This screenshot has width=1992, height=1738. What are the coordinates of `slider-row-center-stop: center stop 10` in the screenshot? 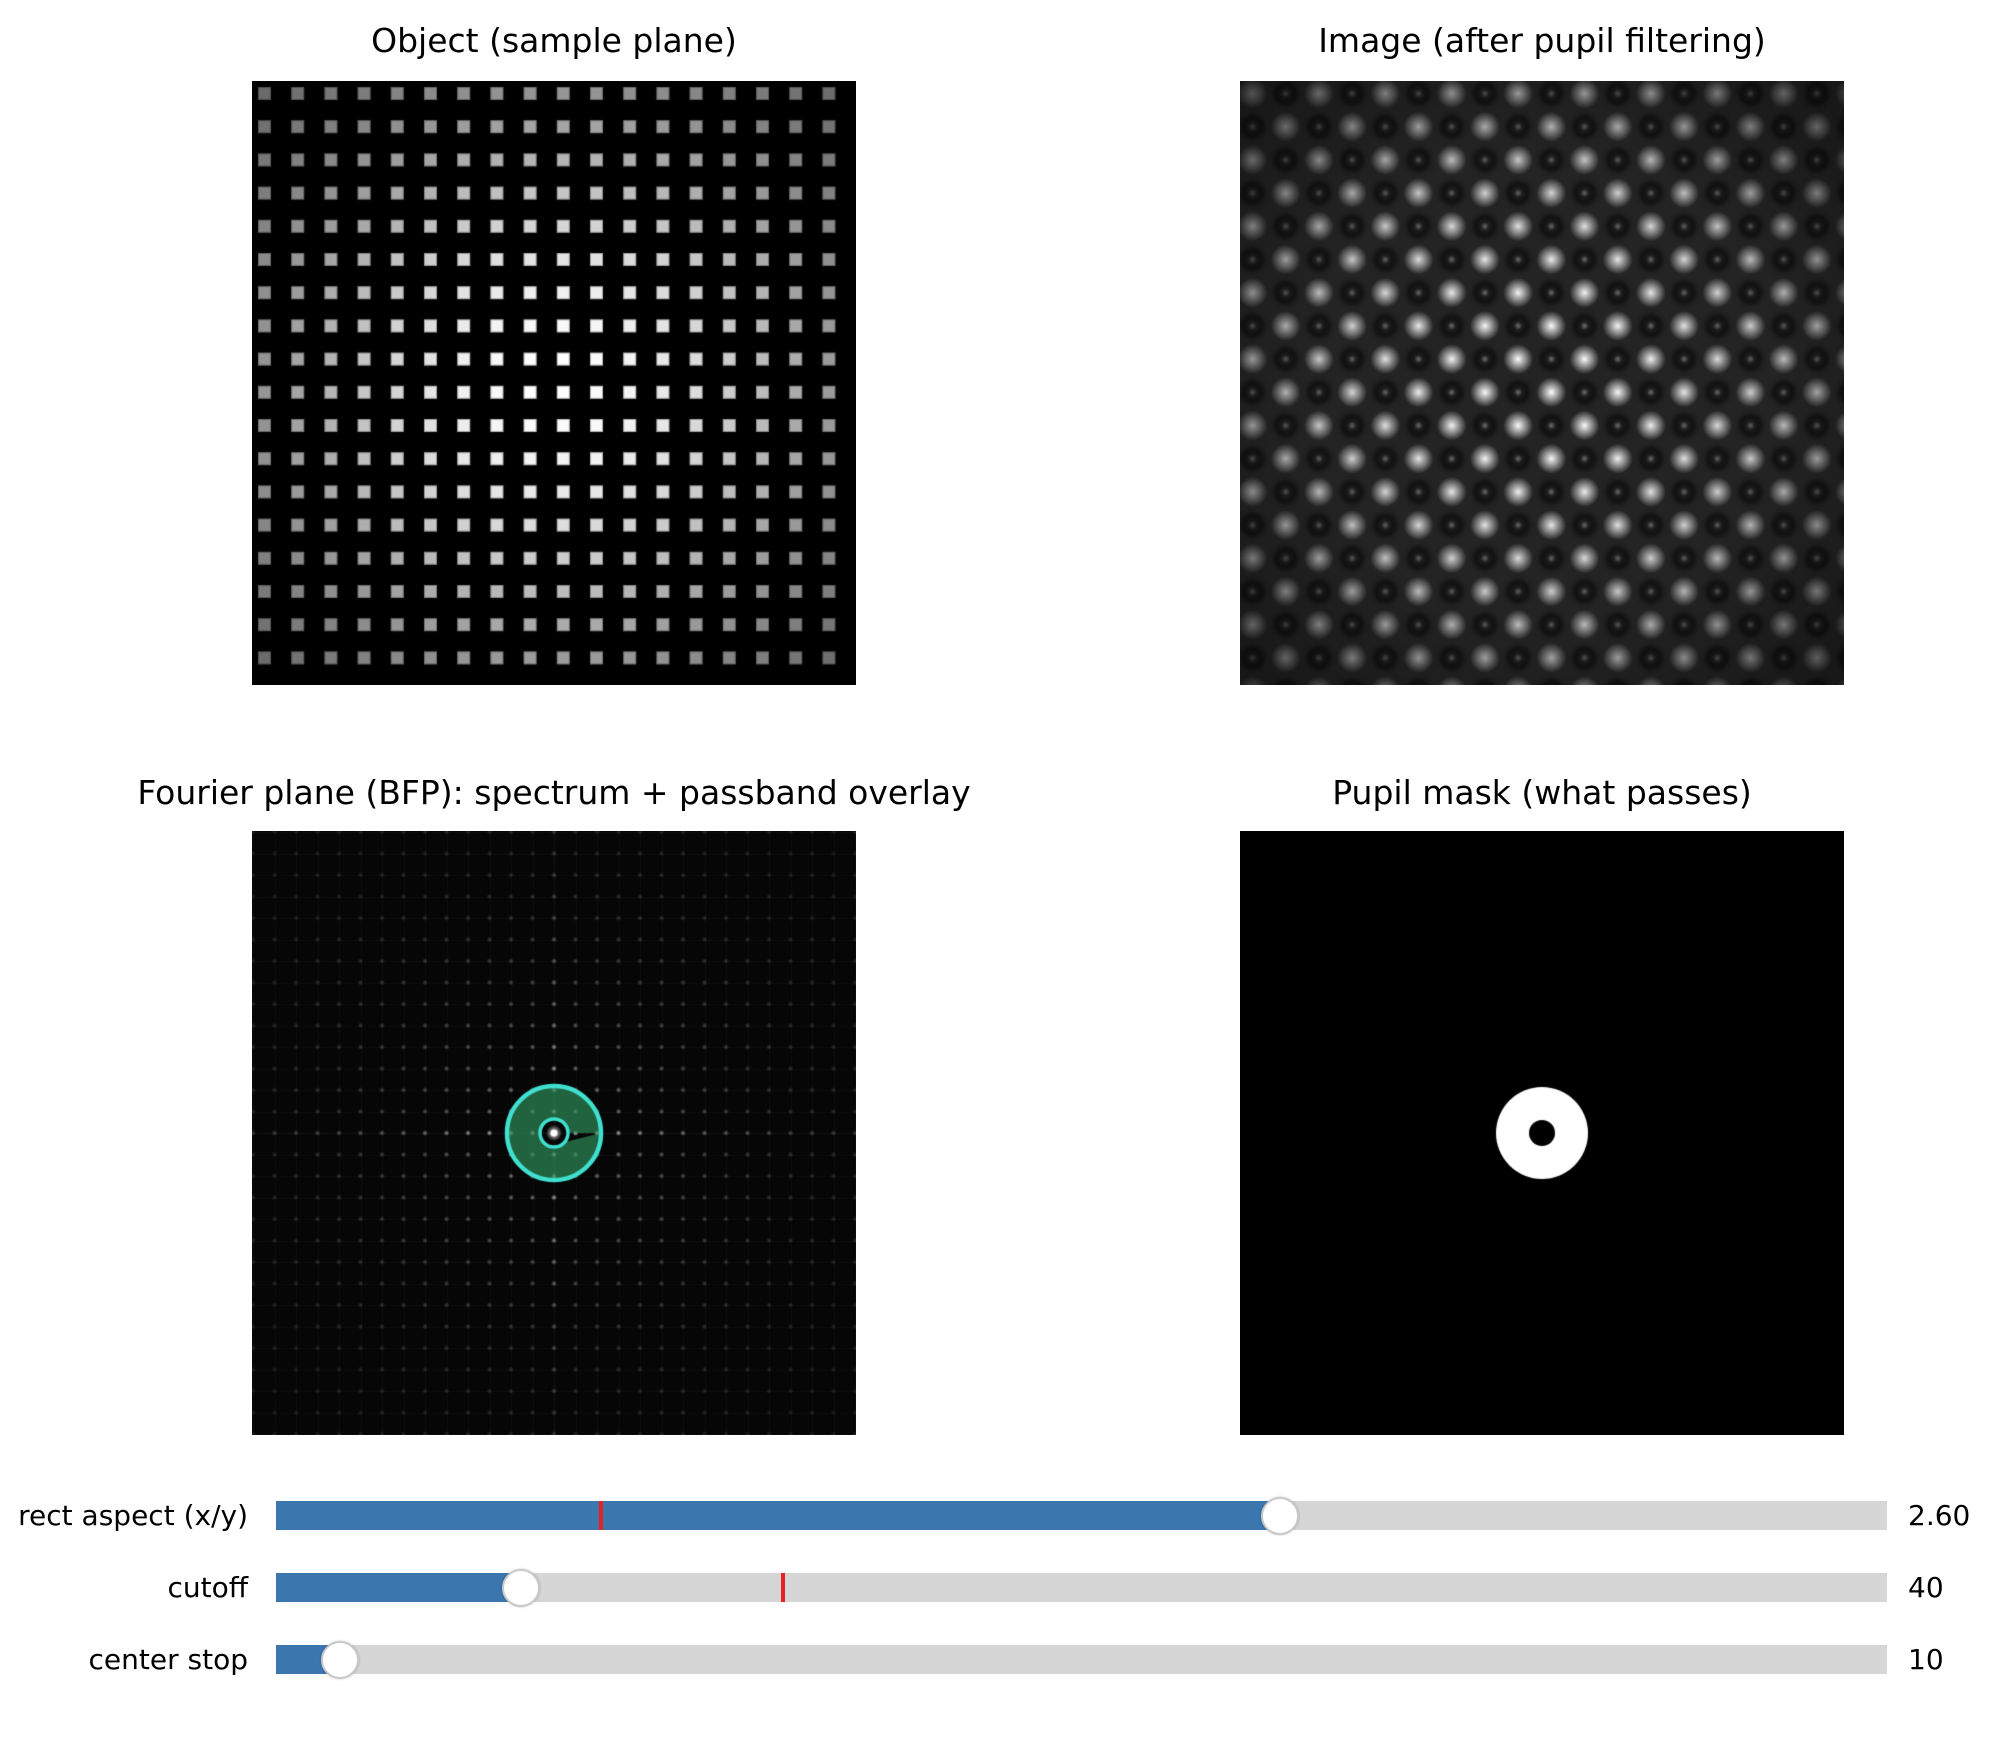 It's located at (996, 1659).